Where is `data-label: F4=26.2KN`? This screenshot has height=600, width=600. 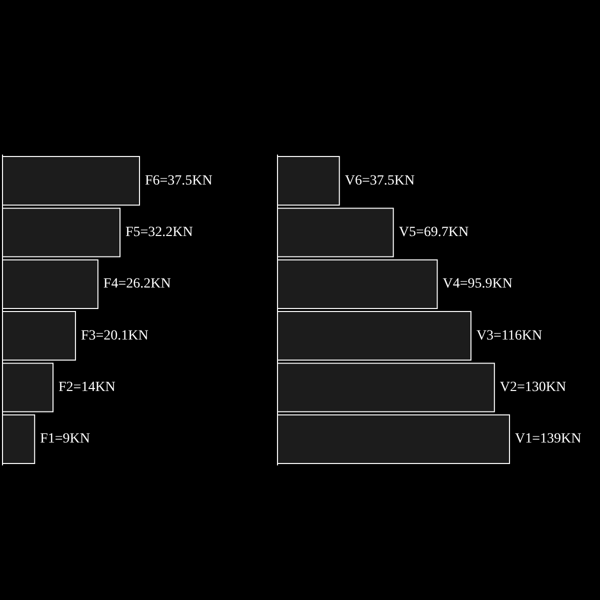 data-label: F4=26.2KN is located at coordinates (137, 284).